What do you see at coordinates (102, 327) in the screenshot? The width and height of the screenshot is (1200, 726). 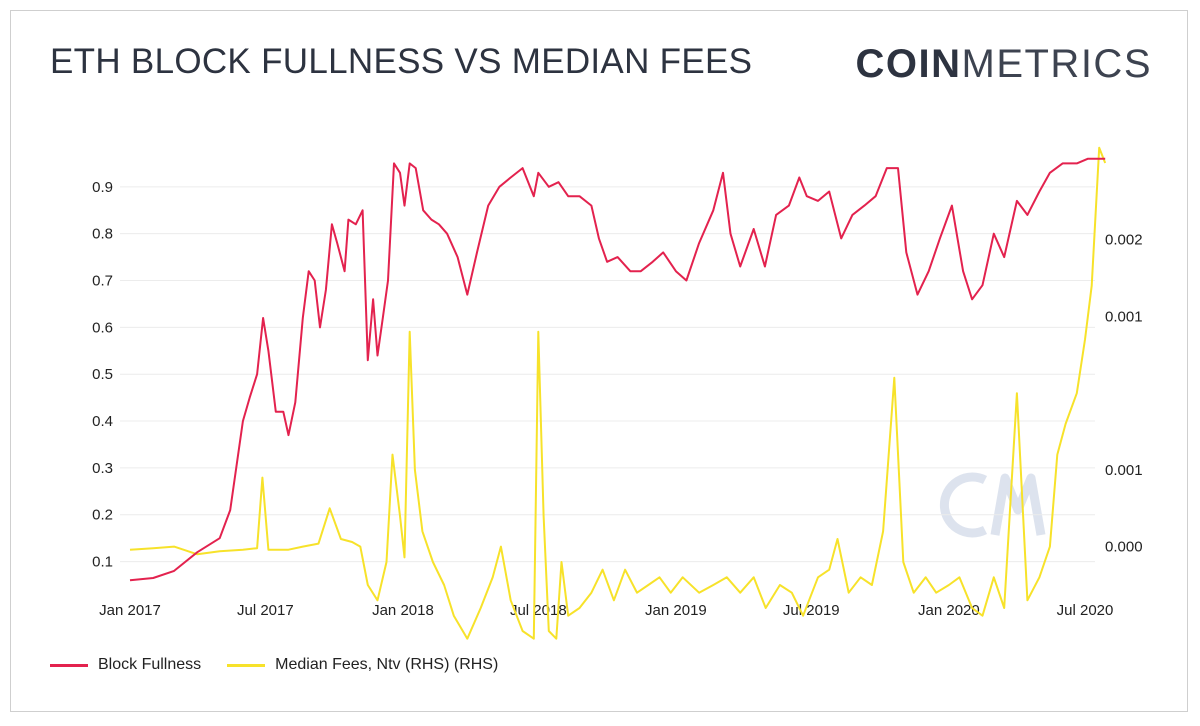 I see `y-left-tick-label: 0.6` at bounding box center [102, 327].